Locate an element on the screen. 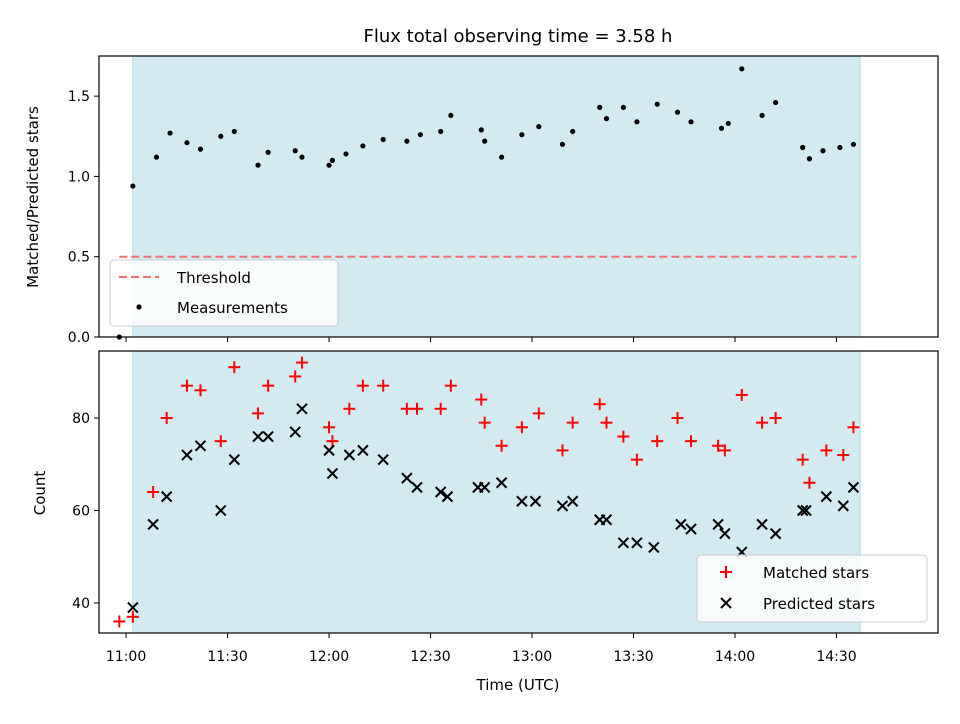  predicted-legend-swatch is located at coordinates (726, 603).